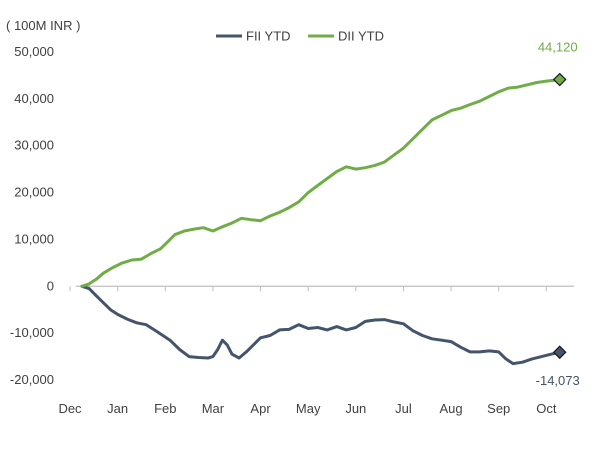 The height and width of the screenshot is (450, 600). What do you see at coordinates (32, 379) in the screenshot?
I see `y-tick-label: -20,000` at bounding box center [32, 379].